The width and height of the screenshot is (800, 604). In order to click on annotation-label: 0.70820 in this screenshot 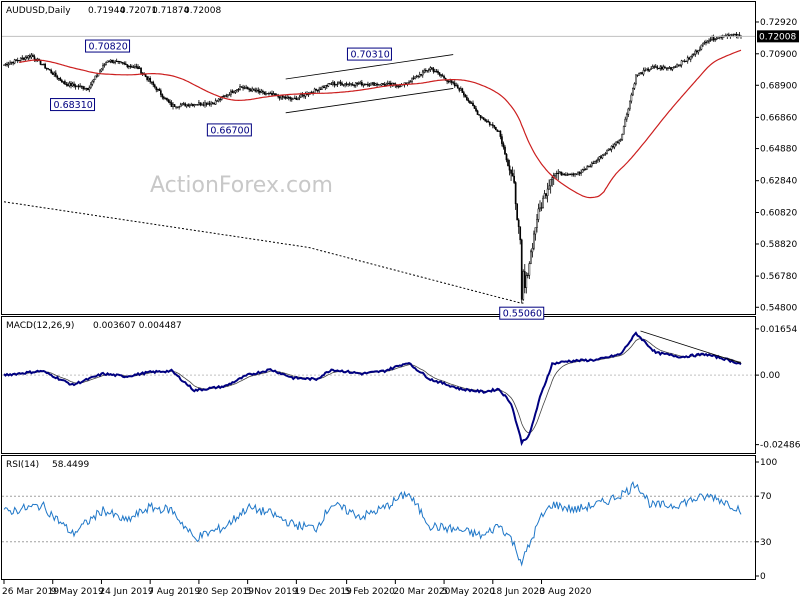, I will do `click(108, 47)`.